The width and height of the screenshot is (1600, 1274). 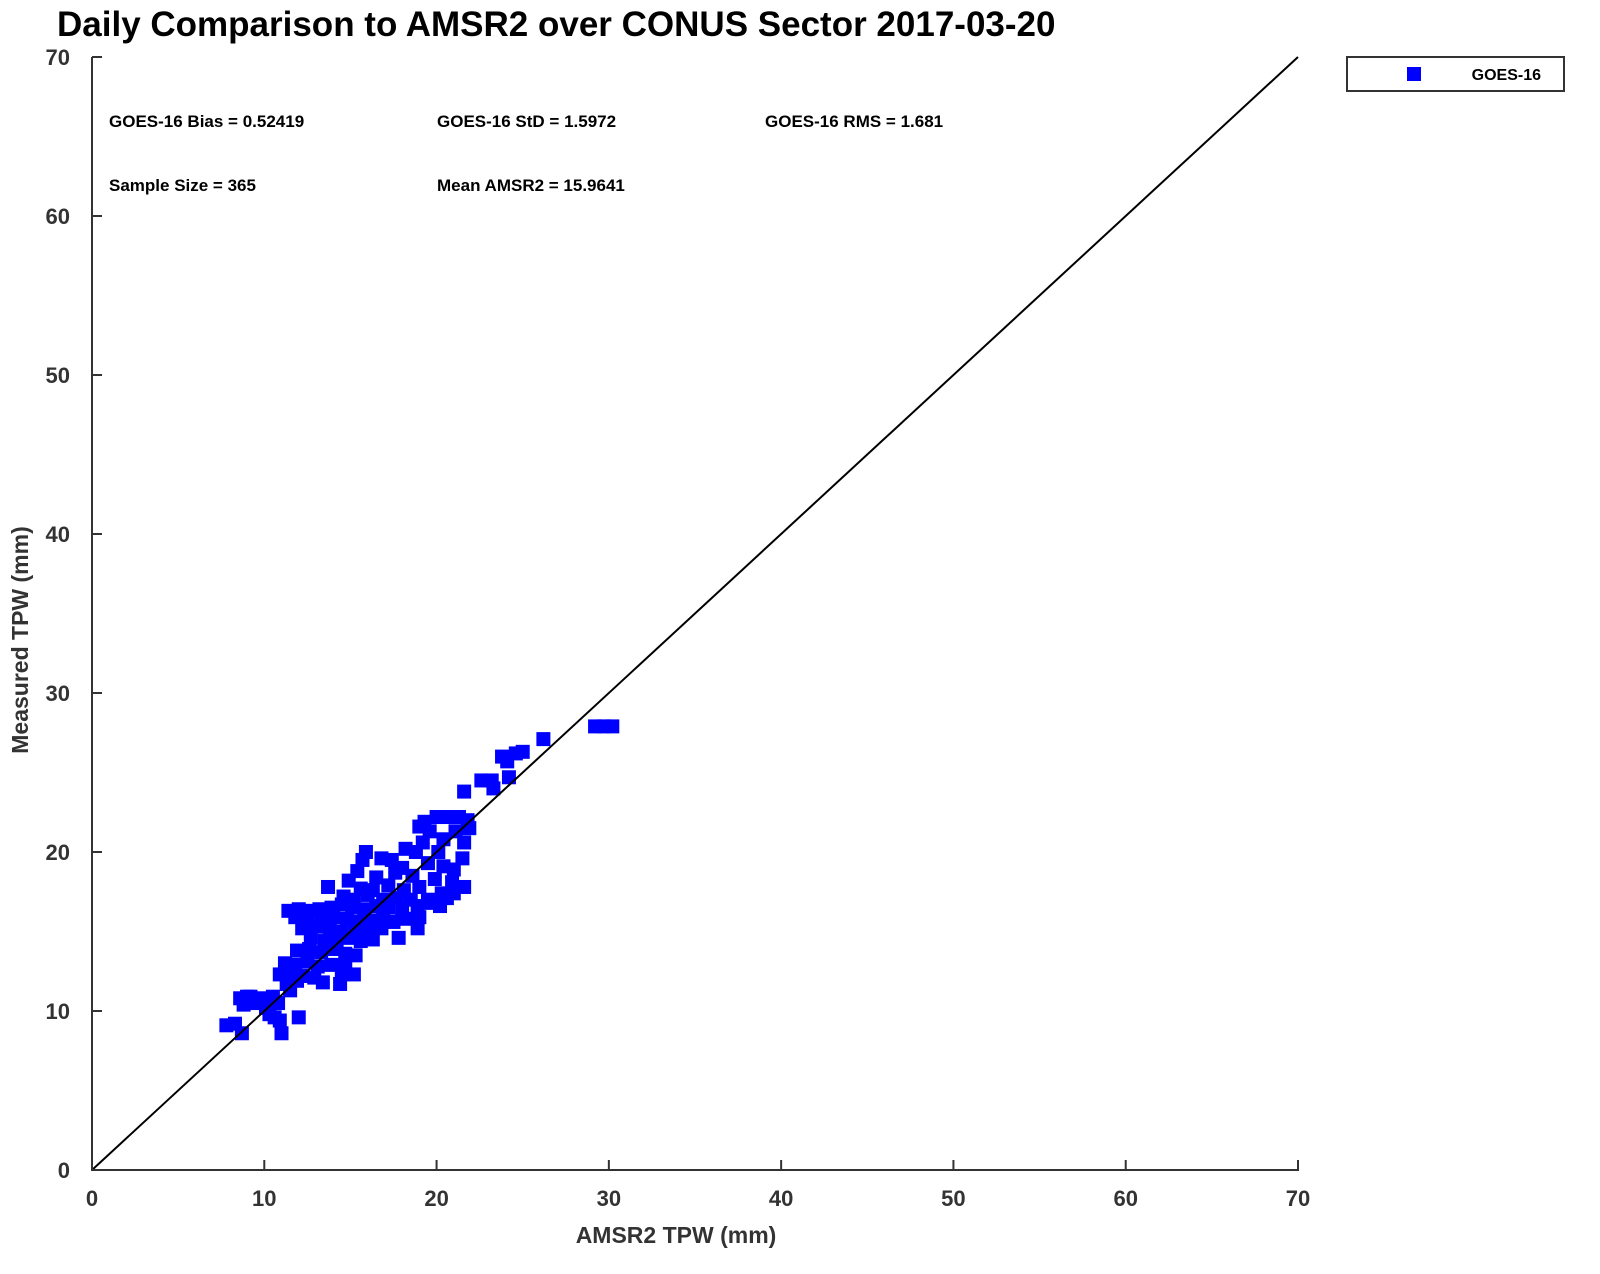 What do you see at coordinates (1506, 75) in the screenshot?
I see `legend-label-goes-16: GOES-16` at bounding box center [1506, 75].